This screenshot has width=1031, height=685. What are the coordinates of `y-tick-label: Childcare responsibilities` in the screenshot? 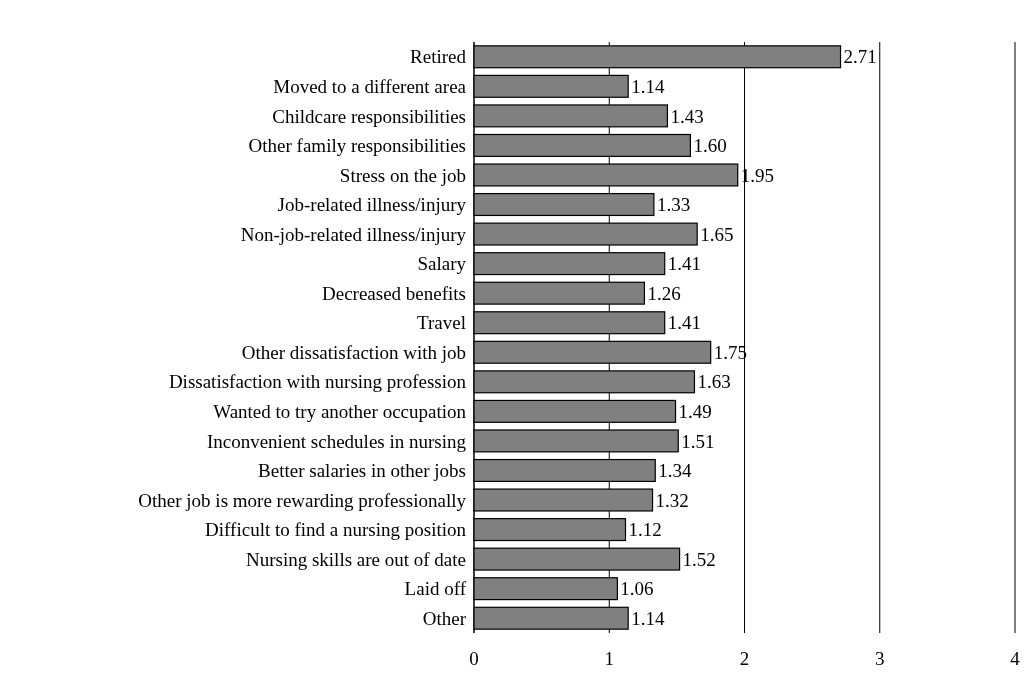 It's located at (369, 116).